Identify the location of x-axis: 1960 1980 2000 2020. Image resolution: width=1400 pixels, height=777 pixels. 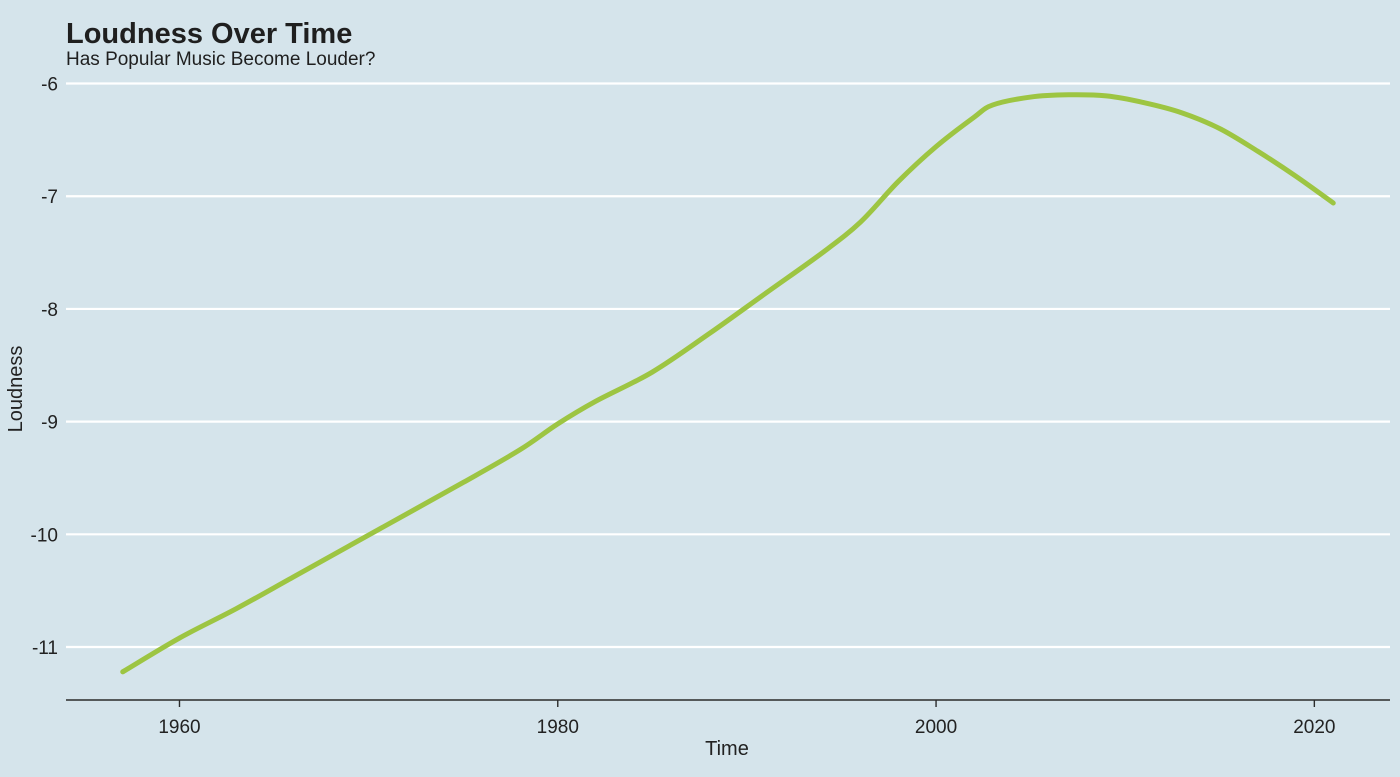
(728, 718).